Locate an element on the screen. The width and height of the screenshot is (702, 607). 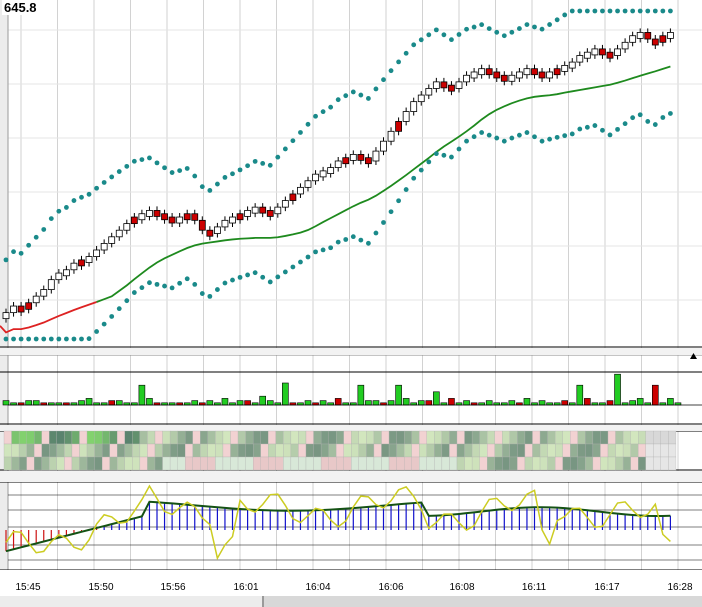
scrollbar-thumb is located at coordinates (482, 601).